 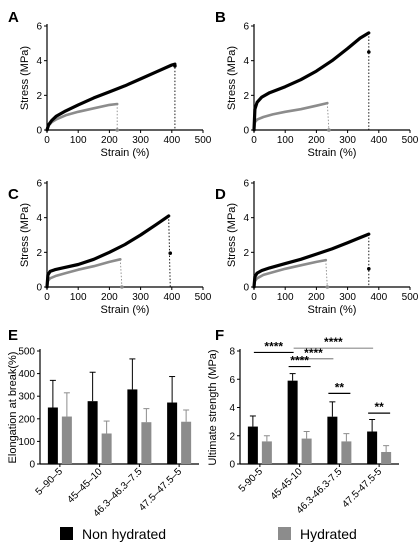 I want to click on panel-letter: D, so click(x=220, y=194).